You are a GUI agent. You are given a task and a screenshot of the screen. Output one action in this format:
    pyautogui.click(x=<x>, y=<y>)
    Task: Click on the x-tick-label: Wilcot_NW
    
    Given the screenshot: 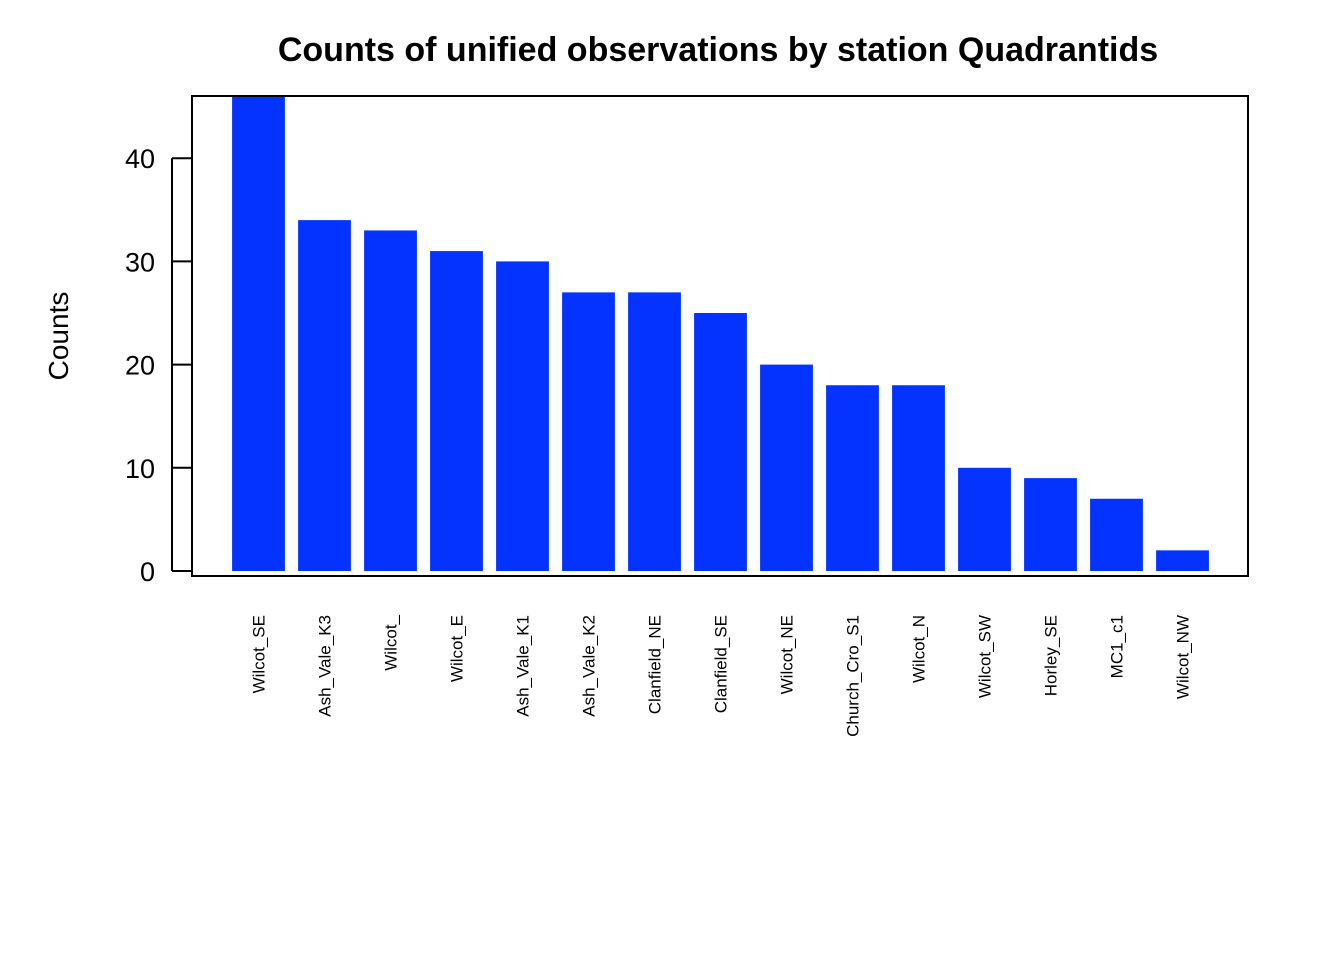 What is the action you would take?
    pyautogui.click(x=1183, y=657)
    